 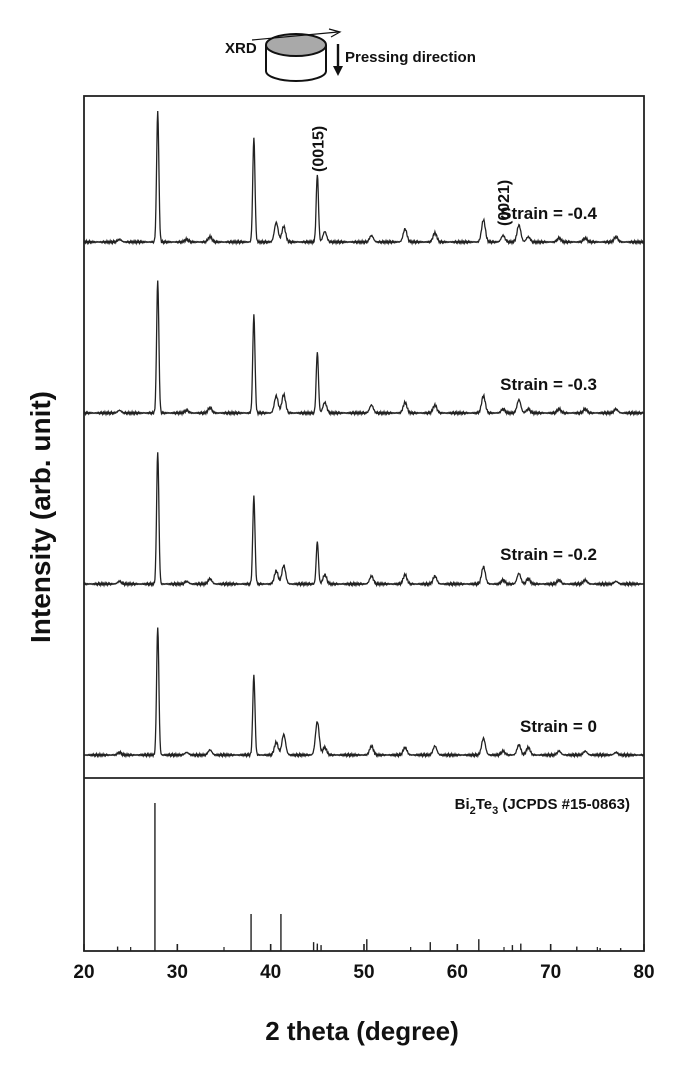 What do you see at coordinates (643, 972) in the screenshot?
I see `x-tick-label: 80` at bounding box center [643, 972].